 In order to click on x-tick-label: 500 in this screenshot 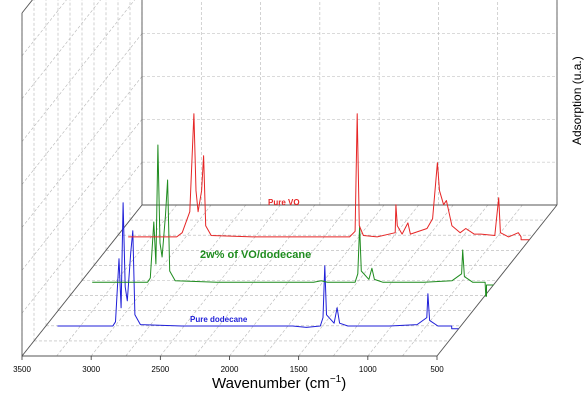, I will do `click(437, 369)`.